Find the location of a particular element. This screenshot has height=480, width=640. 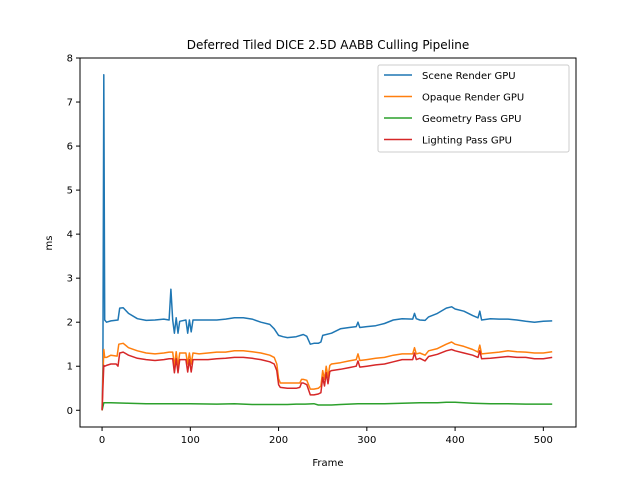

legend-box is located at coordinates (473, 108).